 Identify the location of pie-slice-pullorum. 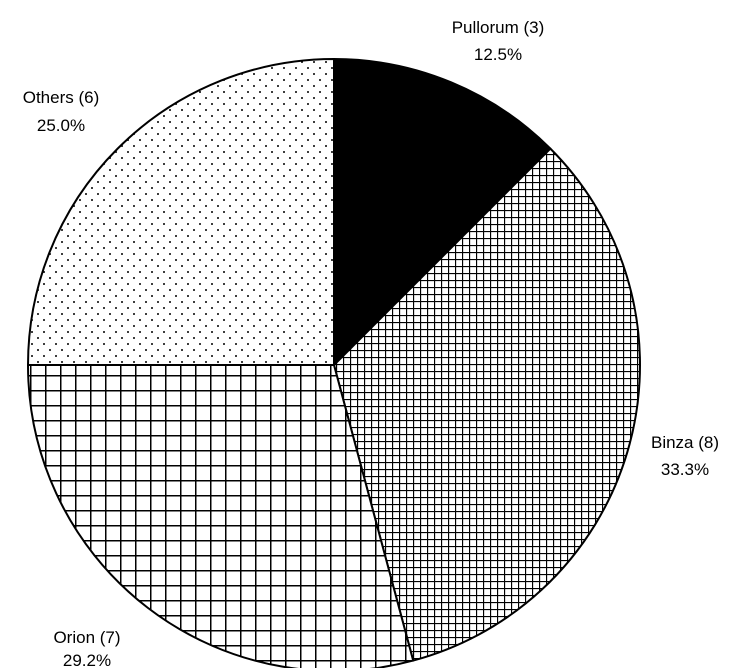
(442, 212).